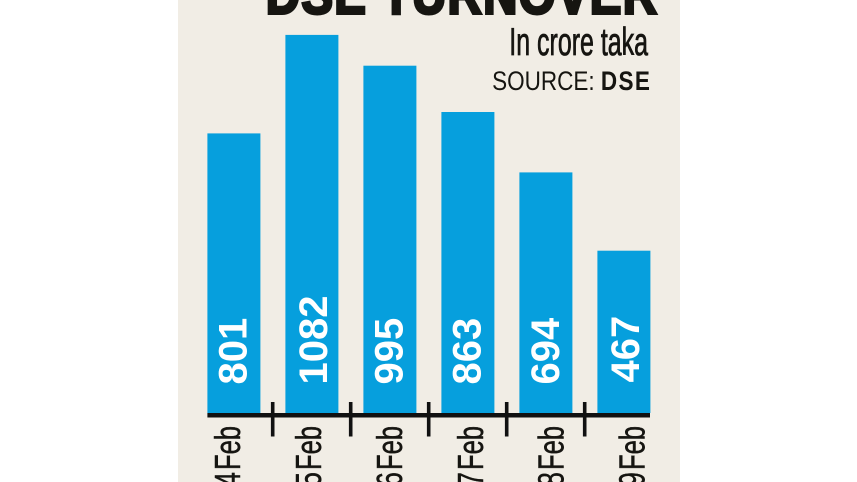 The height and width of the screenshot is (482, 857). I want to click on svg-text: 801, so click(233, 351).